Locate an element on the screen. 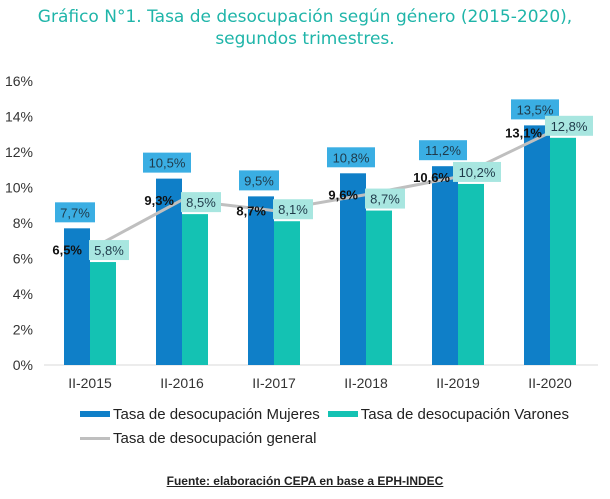 Image resolution: width=610 pixels, height=499 pixels. y-tick-label: 0% is located at coordinates (23, 365).